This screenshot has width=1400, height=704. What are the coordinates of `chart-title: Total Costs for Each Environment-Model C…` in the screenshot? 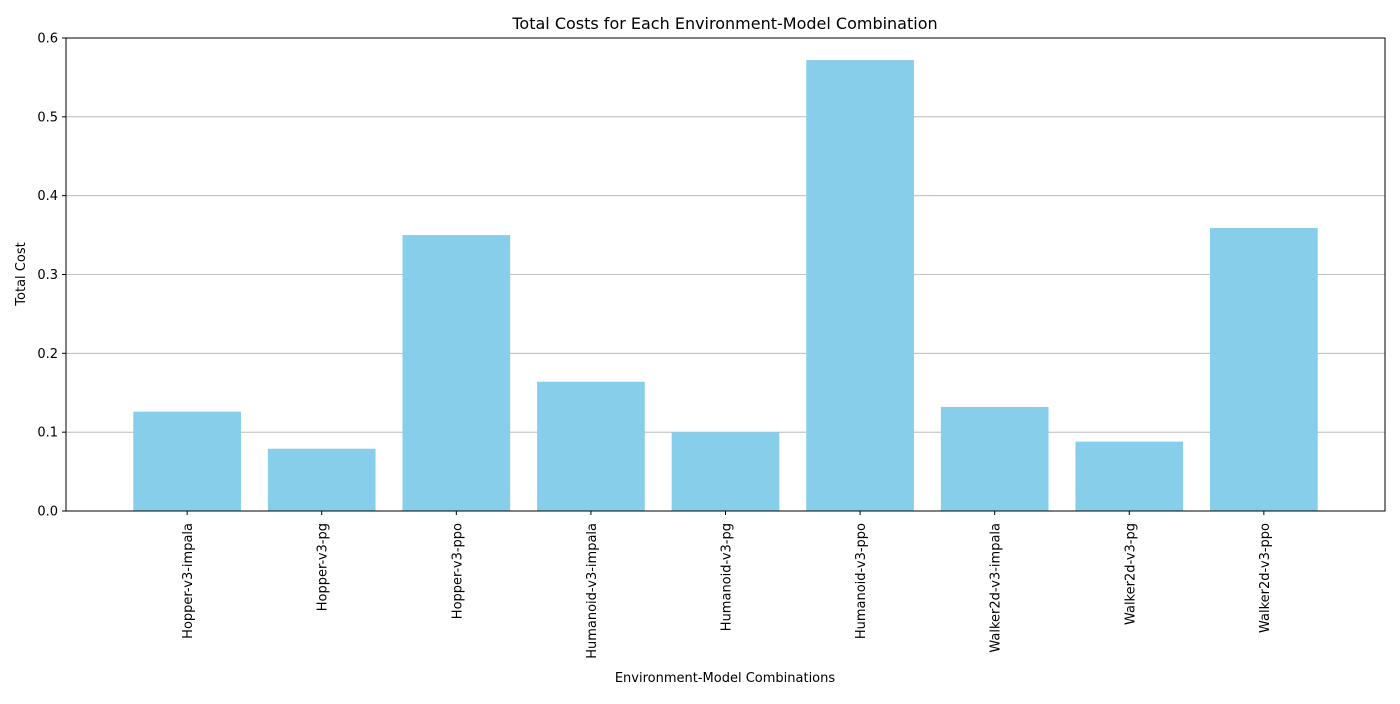 It's located at (724, 23).